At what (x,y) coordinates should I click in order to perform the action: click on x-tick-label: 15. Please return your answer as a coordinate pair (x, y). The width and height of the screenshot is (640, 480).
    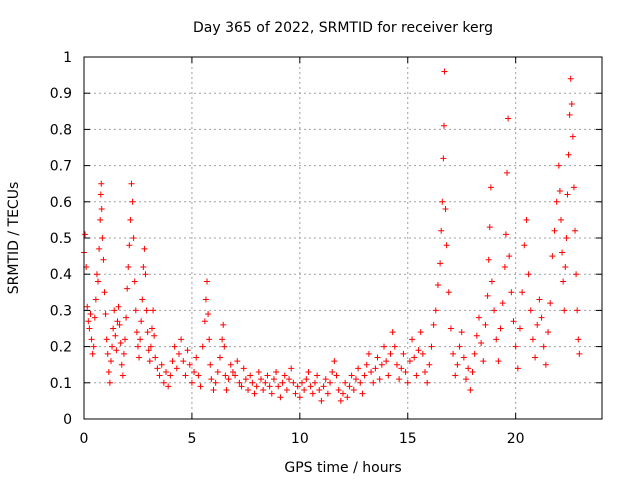
    Looking at the image, I should click on (408, 439).